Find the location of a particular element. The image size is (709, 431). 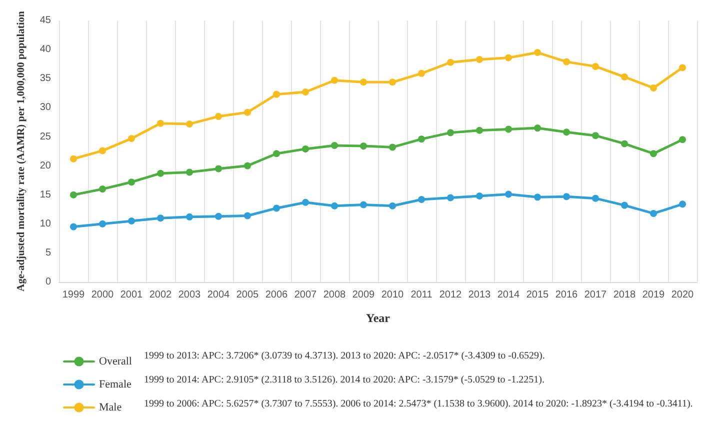

x-tick-label: 1999 is located at coordinates (74, 295).